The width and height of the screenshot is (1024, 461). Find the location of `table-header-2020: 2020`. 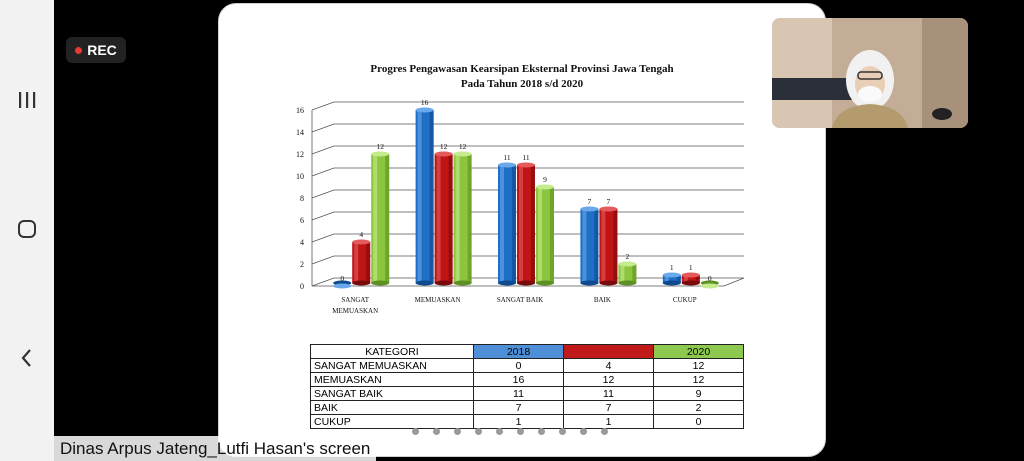

table-header-2020: 2020 is located at coordinates (698, 351).